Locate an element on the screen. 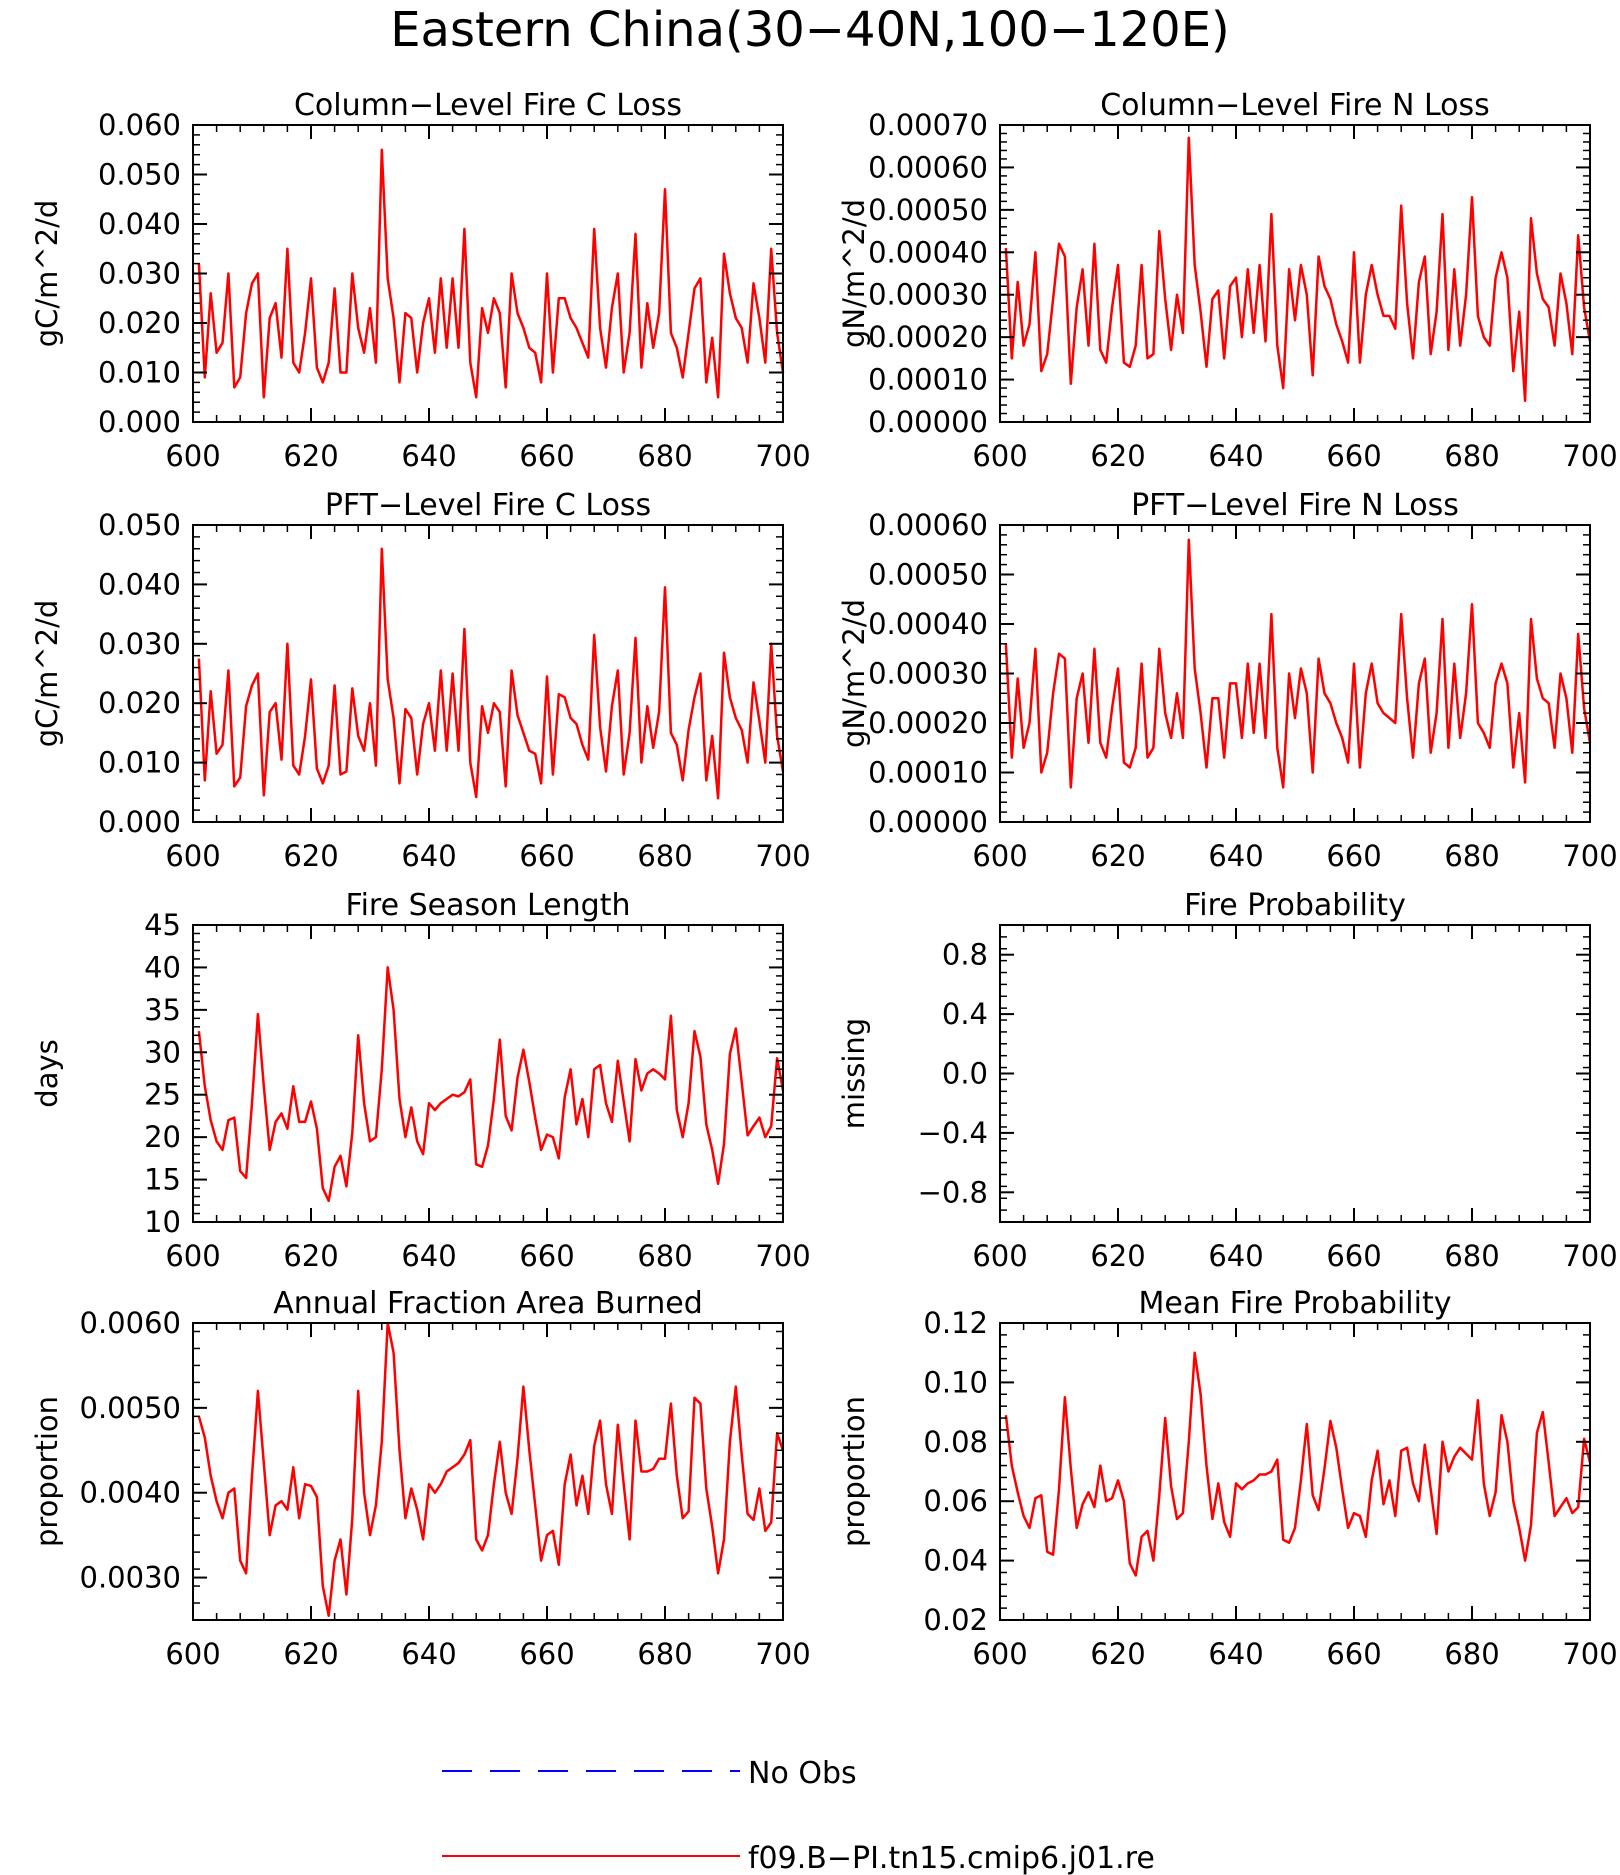  figure-title: Eastern China(30−40N,100−120E) is located at coordinates (810, 30).